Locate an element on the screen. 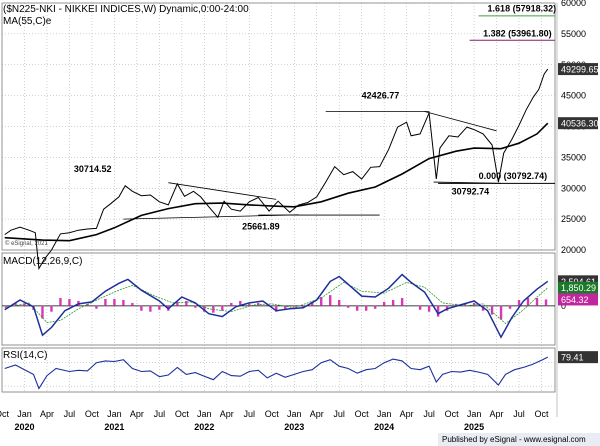 The width and height of the screenshot is (600, 446). rsi-axis-badge: 79.41 is located at coordinates (572, 358).